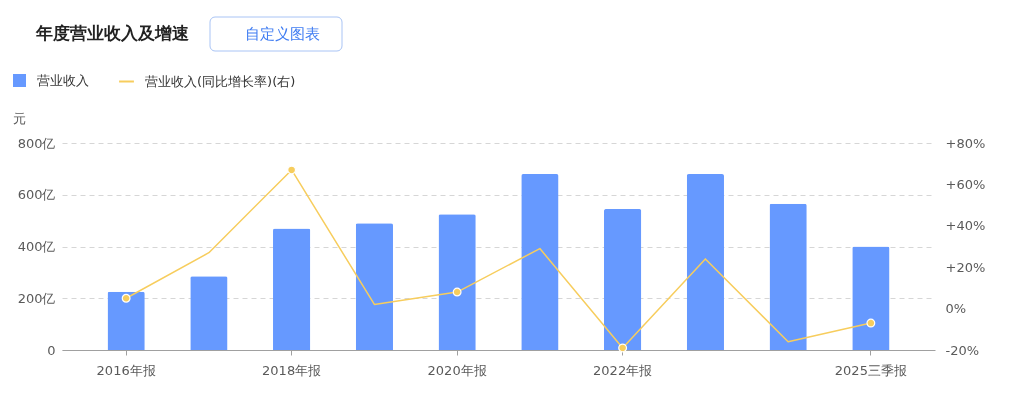 This screenshot has width=1024, height=414. What do you see at coordinates (36, 195) in the screenshot?
I see `y-tick-label: 600亿` at bounding box center [36, 195].